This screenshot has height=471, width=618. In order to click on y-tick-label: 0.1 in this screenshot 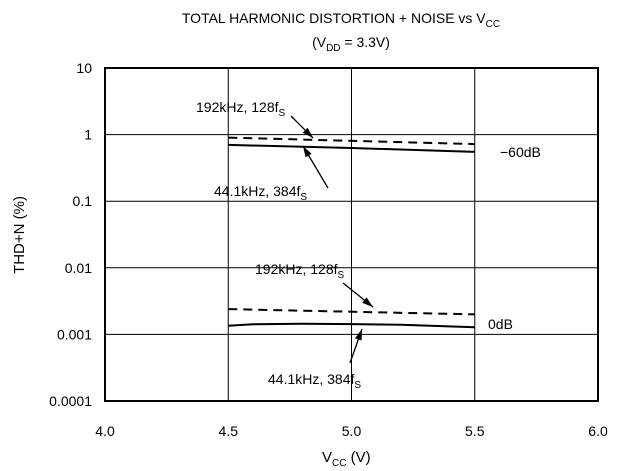, I will do `click(83, 201)`.